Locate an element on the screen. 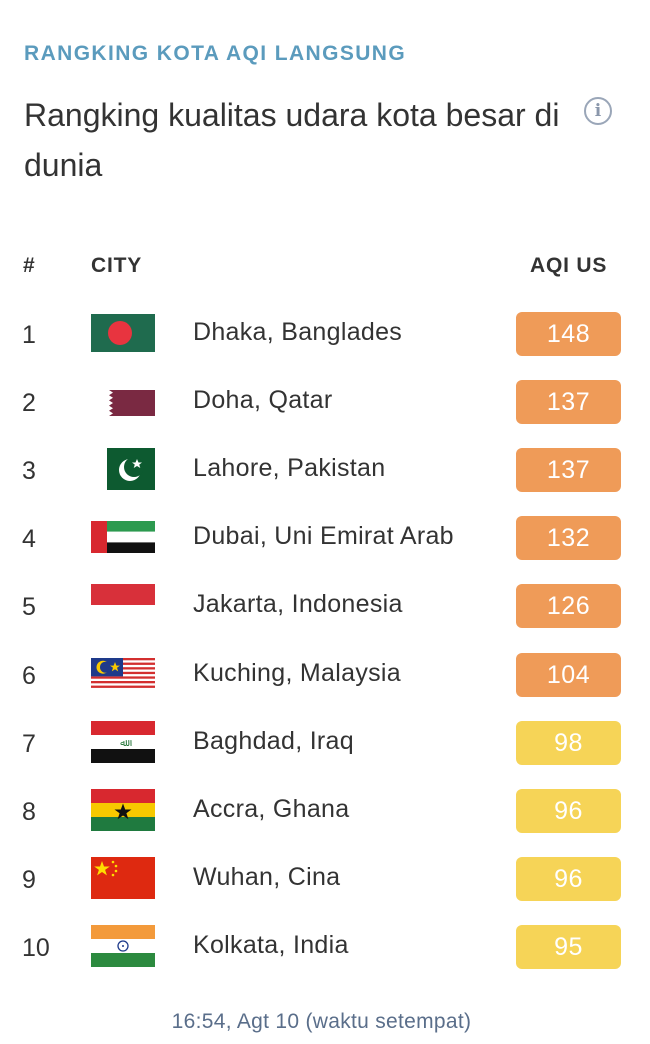 The height and width of the screenshot is (1044, 650). table-row: 4 Dubai, Uni Emirat Arab 132 is located at coordinates (325, 550).